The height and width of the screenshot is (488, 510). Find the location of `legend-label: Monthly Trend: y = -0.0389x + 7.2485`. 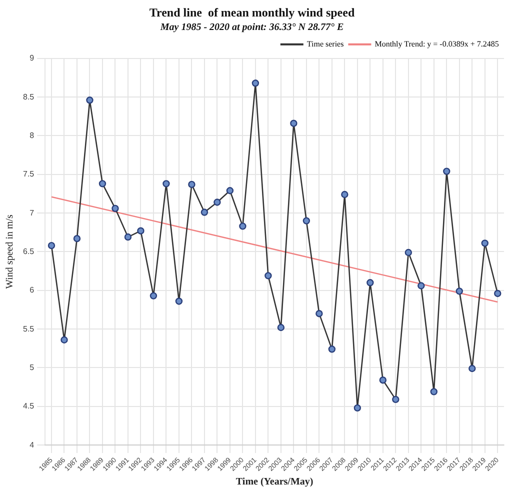

legend-label: Monthly Trend: y = -0.0389x + 7.2485 is located at coordinates (436, 43).